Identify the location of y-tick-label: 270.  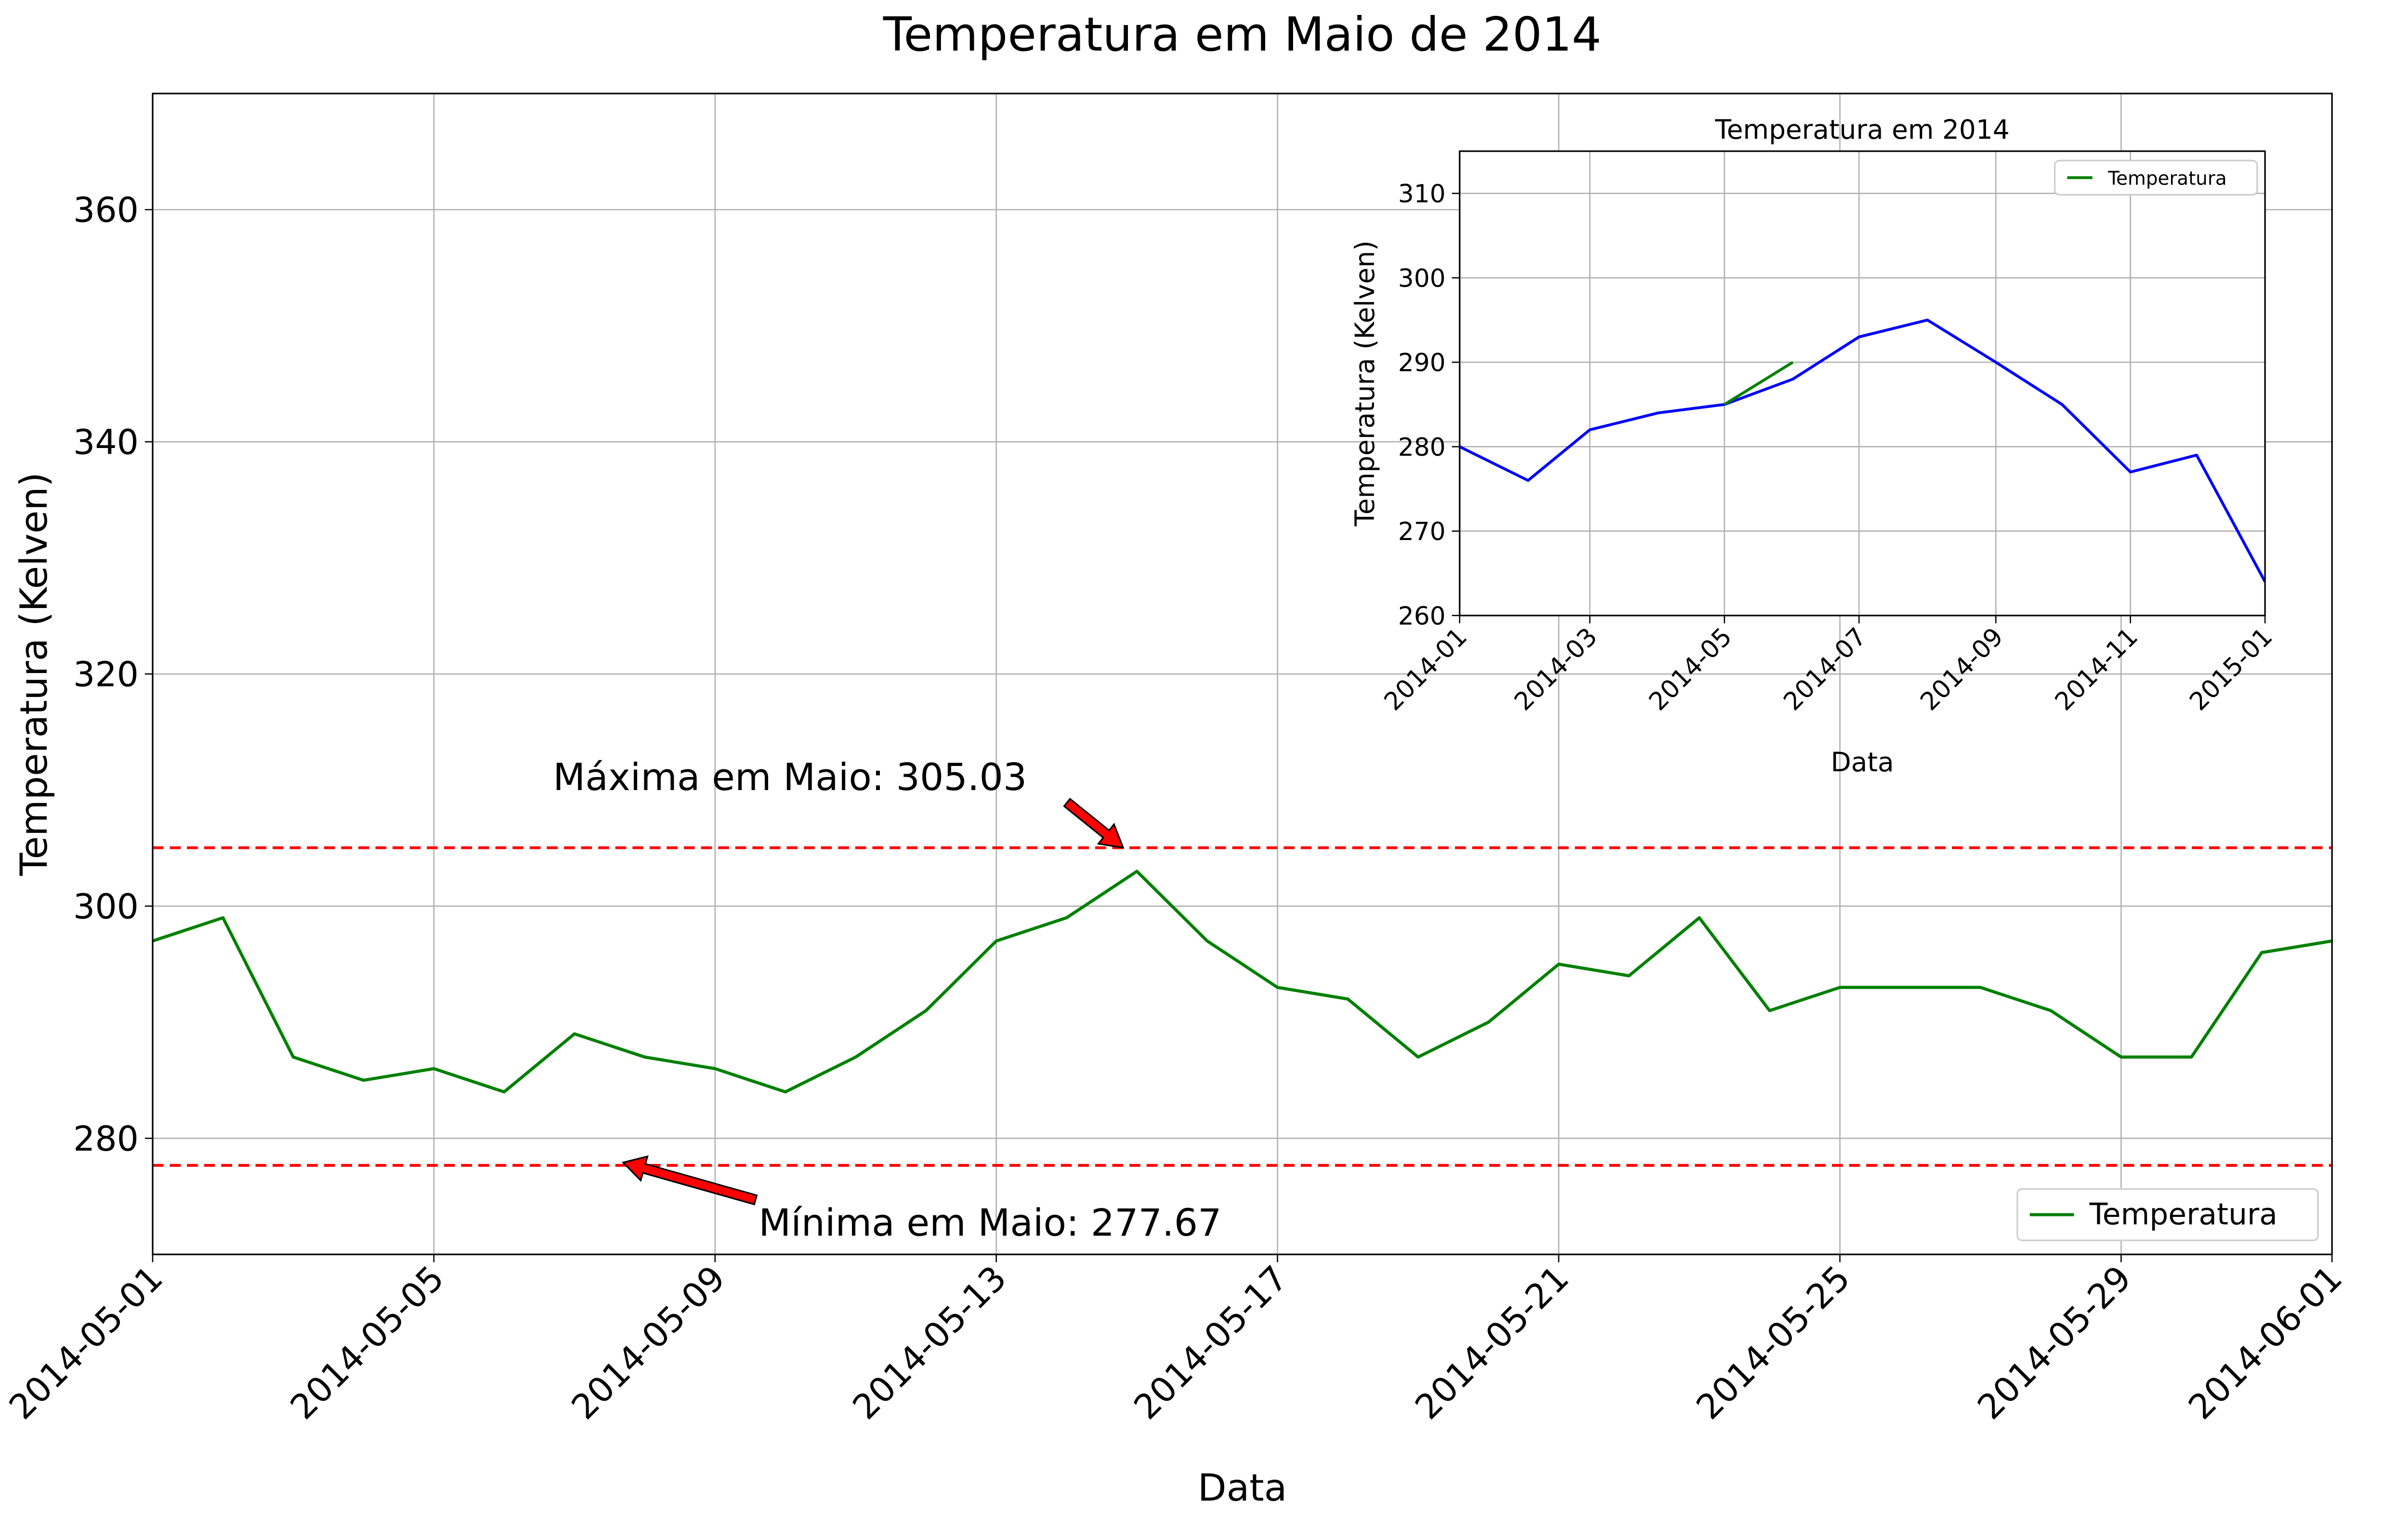
(1422, 532).